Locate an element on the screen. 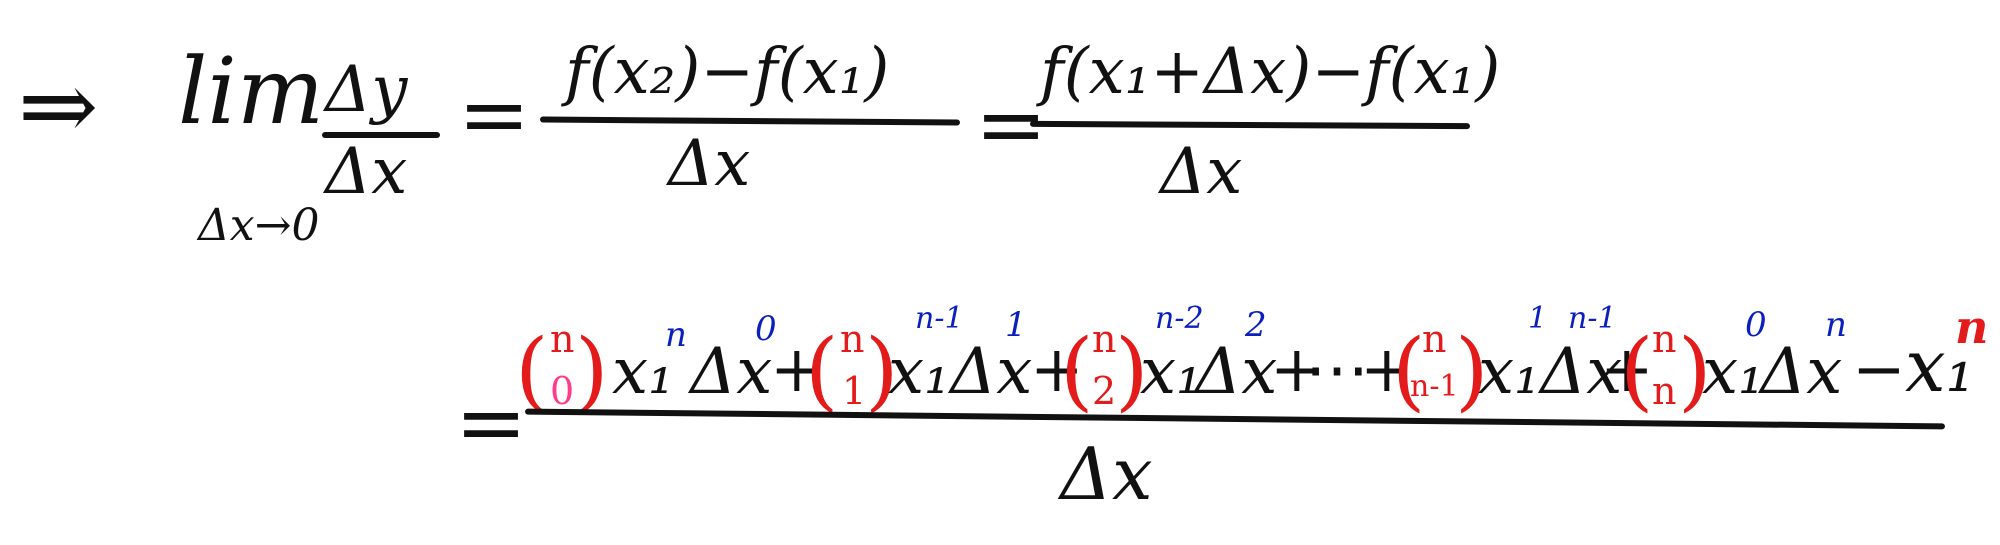  term0-delta-exponent: 0 is located at coordinates (766, 329).